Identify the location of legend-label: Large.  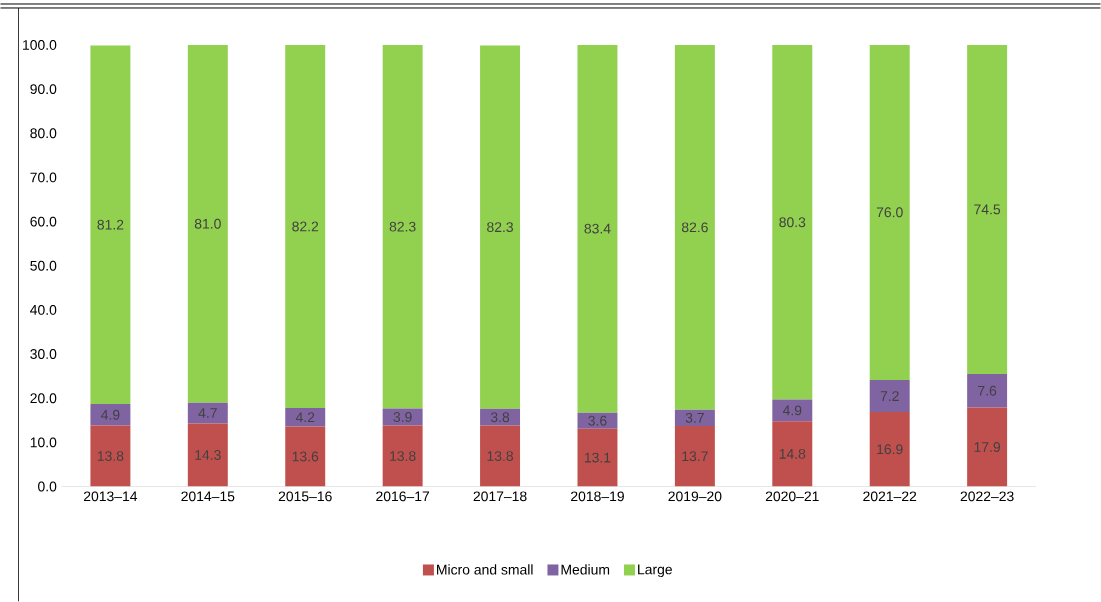
(655, 571).